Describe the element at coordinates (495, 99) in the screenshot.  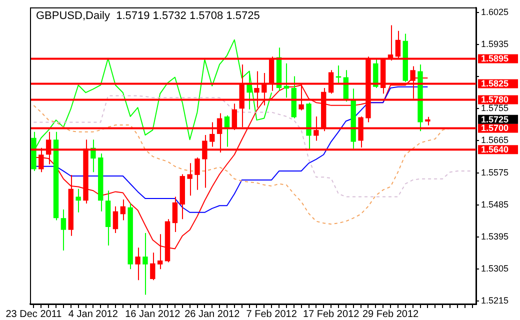
I see `ref-line-label: 1.5780` at that location.